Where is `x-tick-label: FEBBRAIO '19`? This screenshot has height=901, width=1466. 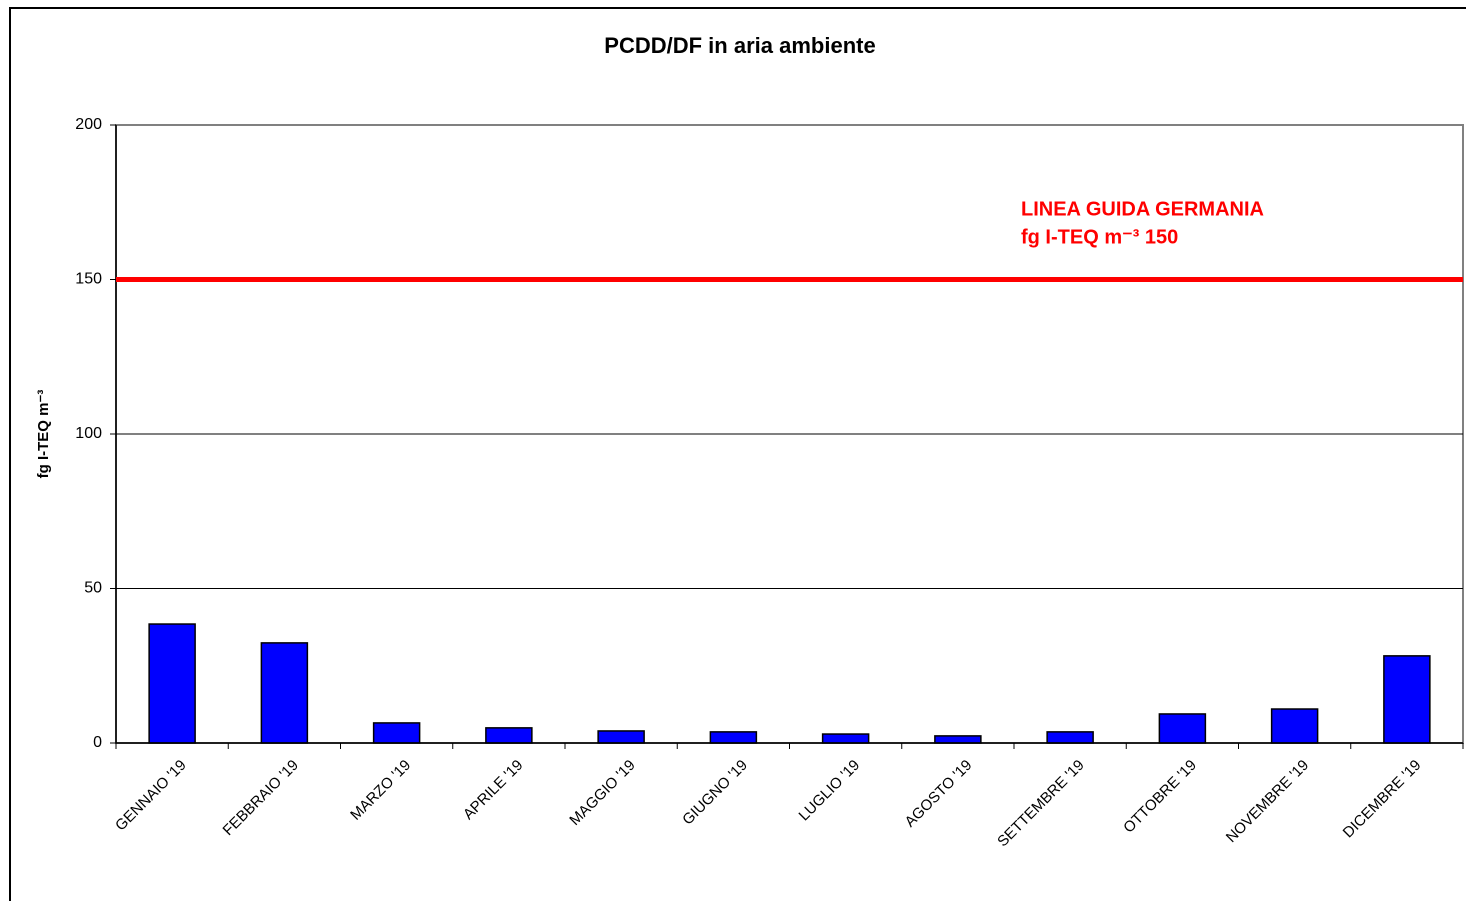
x-tick-label: FEBBRAIO '19 is located at coordinates (261, 798).